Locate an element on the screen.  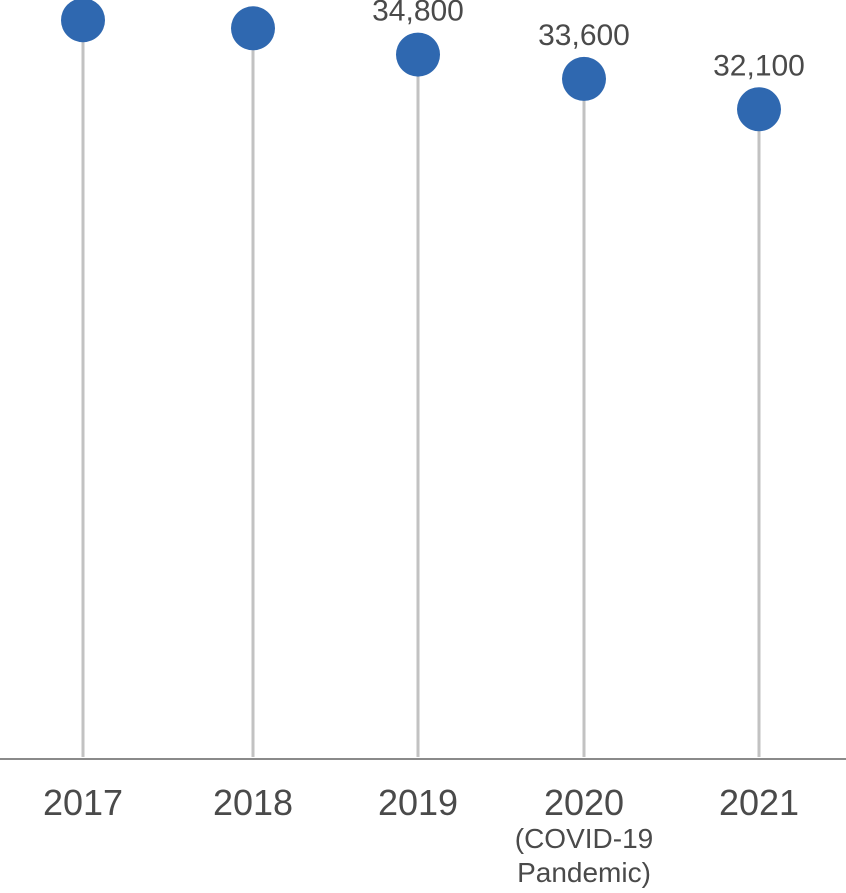
value-label-2018: 36,100 is located at coordinates (253, 0).